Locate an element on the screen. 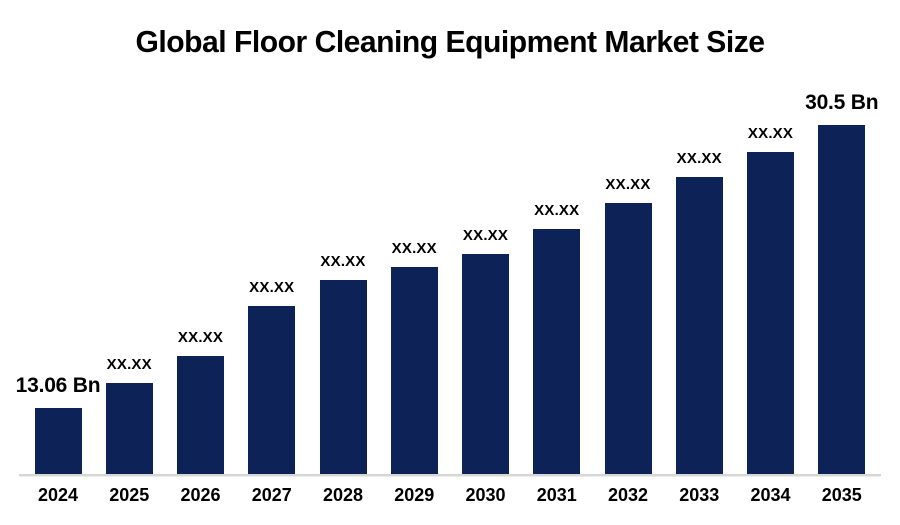 This screenshot has width=900, height=525. x-axis-label-2024: 2024 is located at coordinates (58, 495).